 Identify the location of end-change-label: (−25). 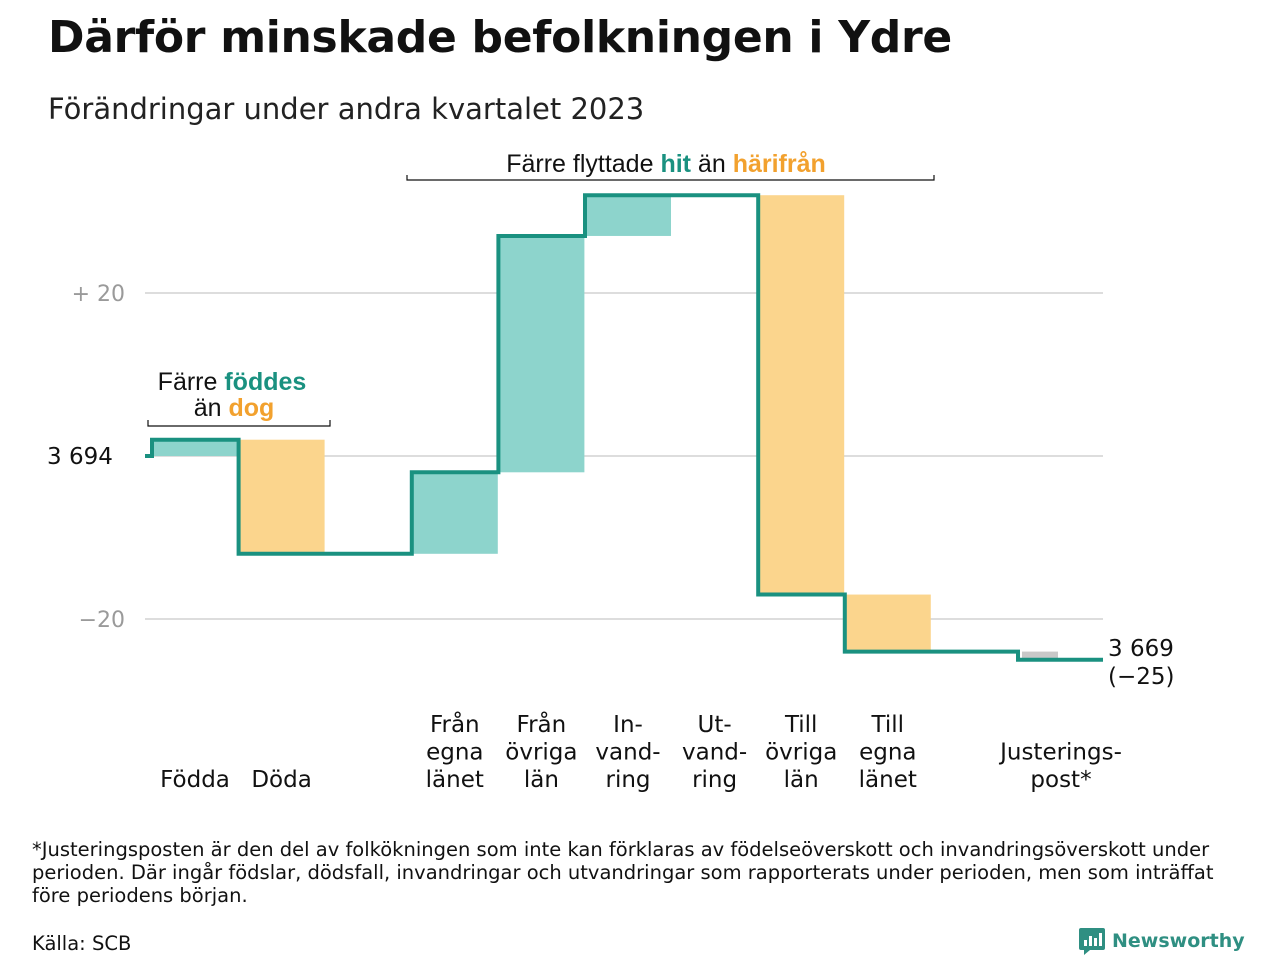
(1141, 677).